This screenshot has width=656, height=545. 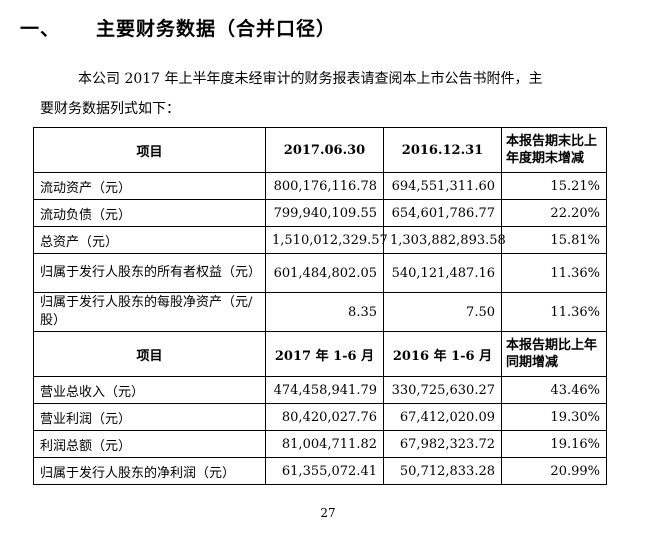 I want to click on row-value-1: 474,458,941.79, so click(x=324, y=390).